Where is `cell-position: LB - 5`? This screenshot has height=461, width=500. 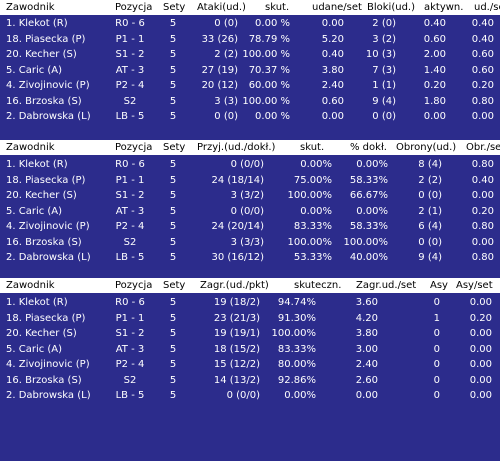
cell-position: LB - 5 is located at coordinates (130, 257).